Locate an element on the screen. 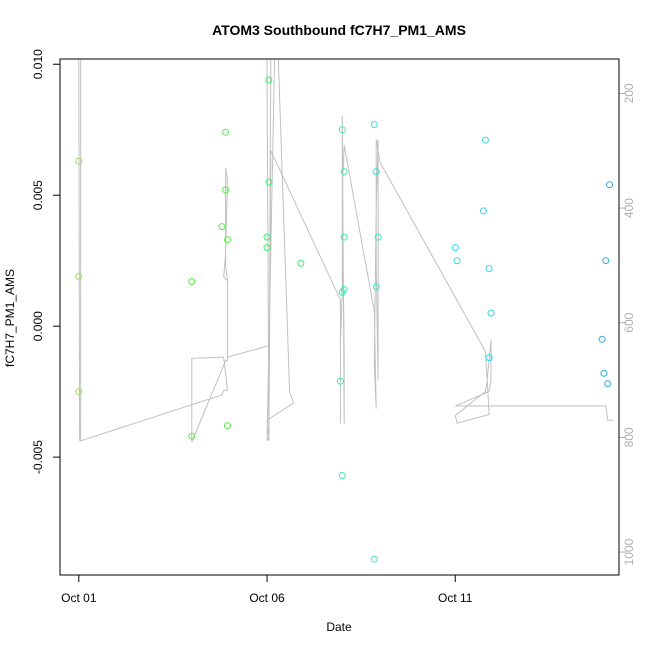 This screenshot has height=650, width=650. y2-tick-label: 200 is located at coordinates (629, 93).